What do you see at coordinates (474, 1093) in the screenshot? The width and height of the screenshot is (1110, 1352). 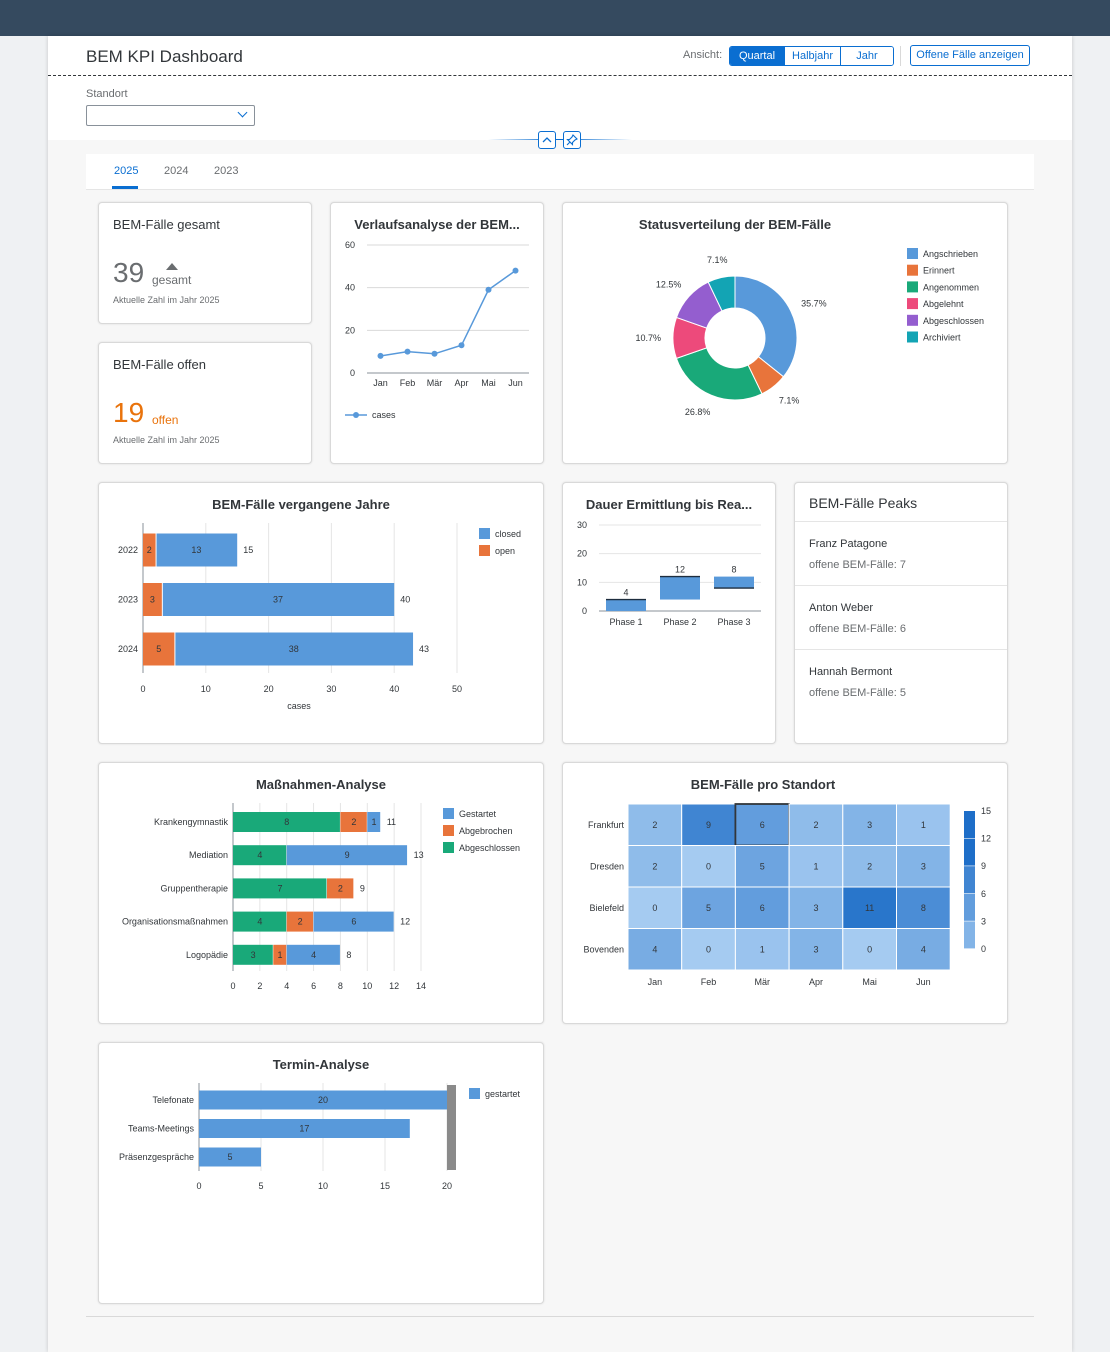 I see `legend-swatch-gestartet` at bounding box center [474, 1093].